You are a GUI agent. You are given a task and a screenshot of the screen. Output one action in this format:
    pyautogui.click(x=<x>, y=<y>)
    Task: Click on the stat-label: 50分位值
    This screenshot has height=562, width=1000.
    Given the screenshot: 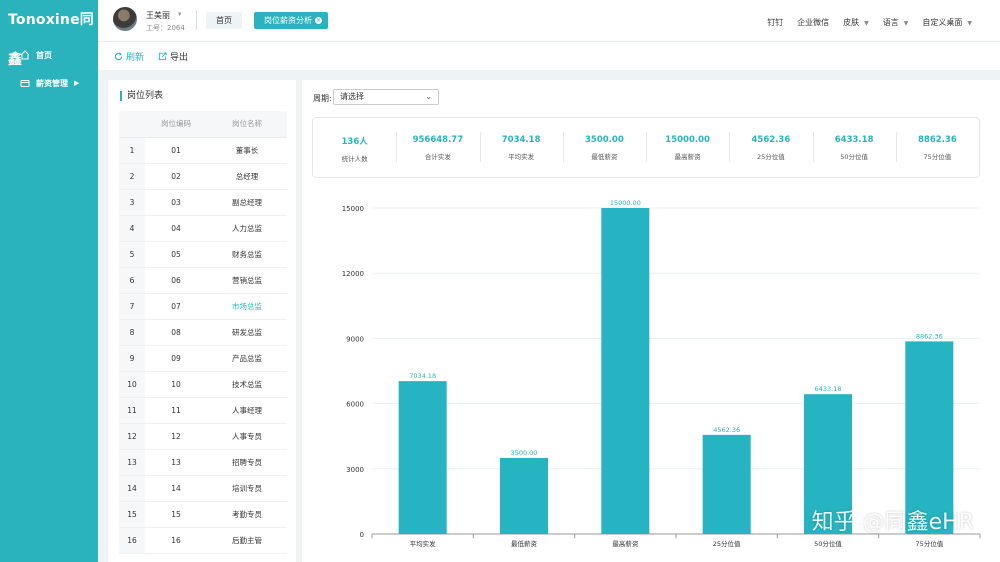 What is the action you would take?
    pyautogui.click(x=854, y=157)
    